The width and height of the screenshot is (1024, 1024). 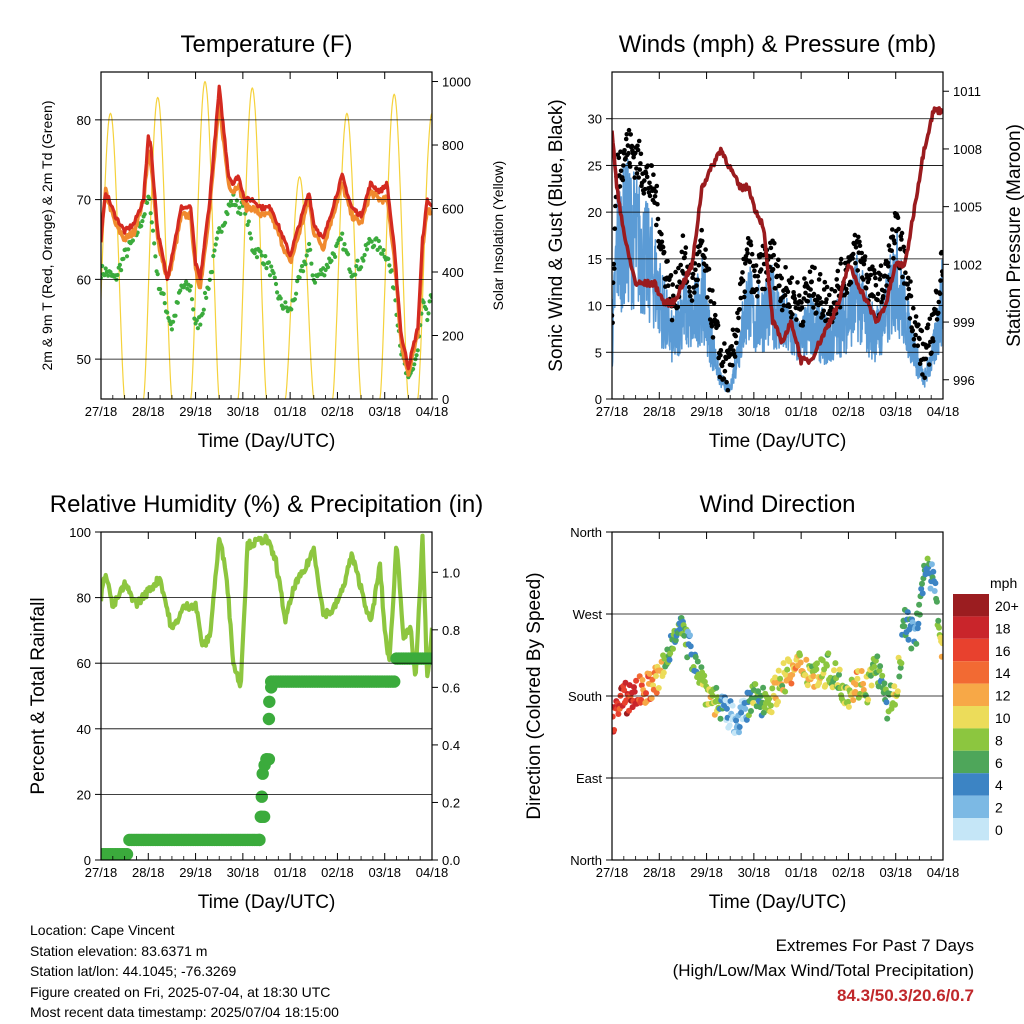 I want to click on y2-tick-label: 0.0, so click(x=451, y=860).